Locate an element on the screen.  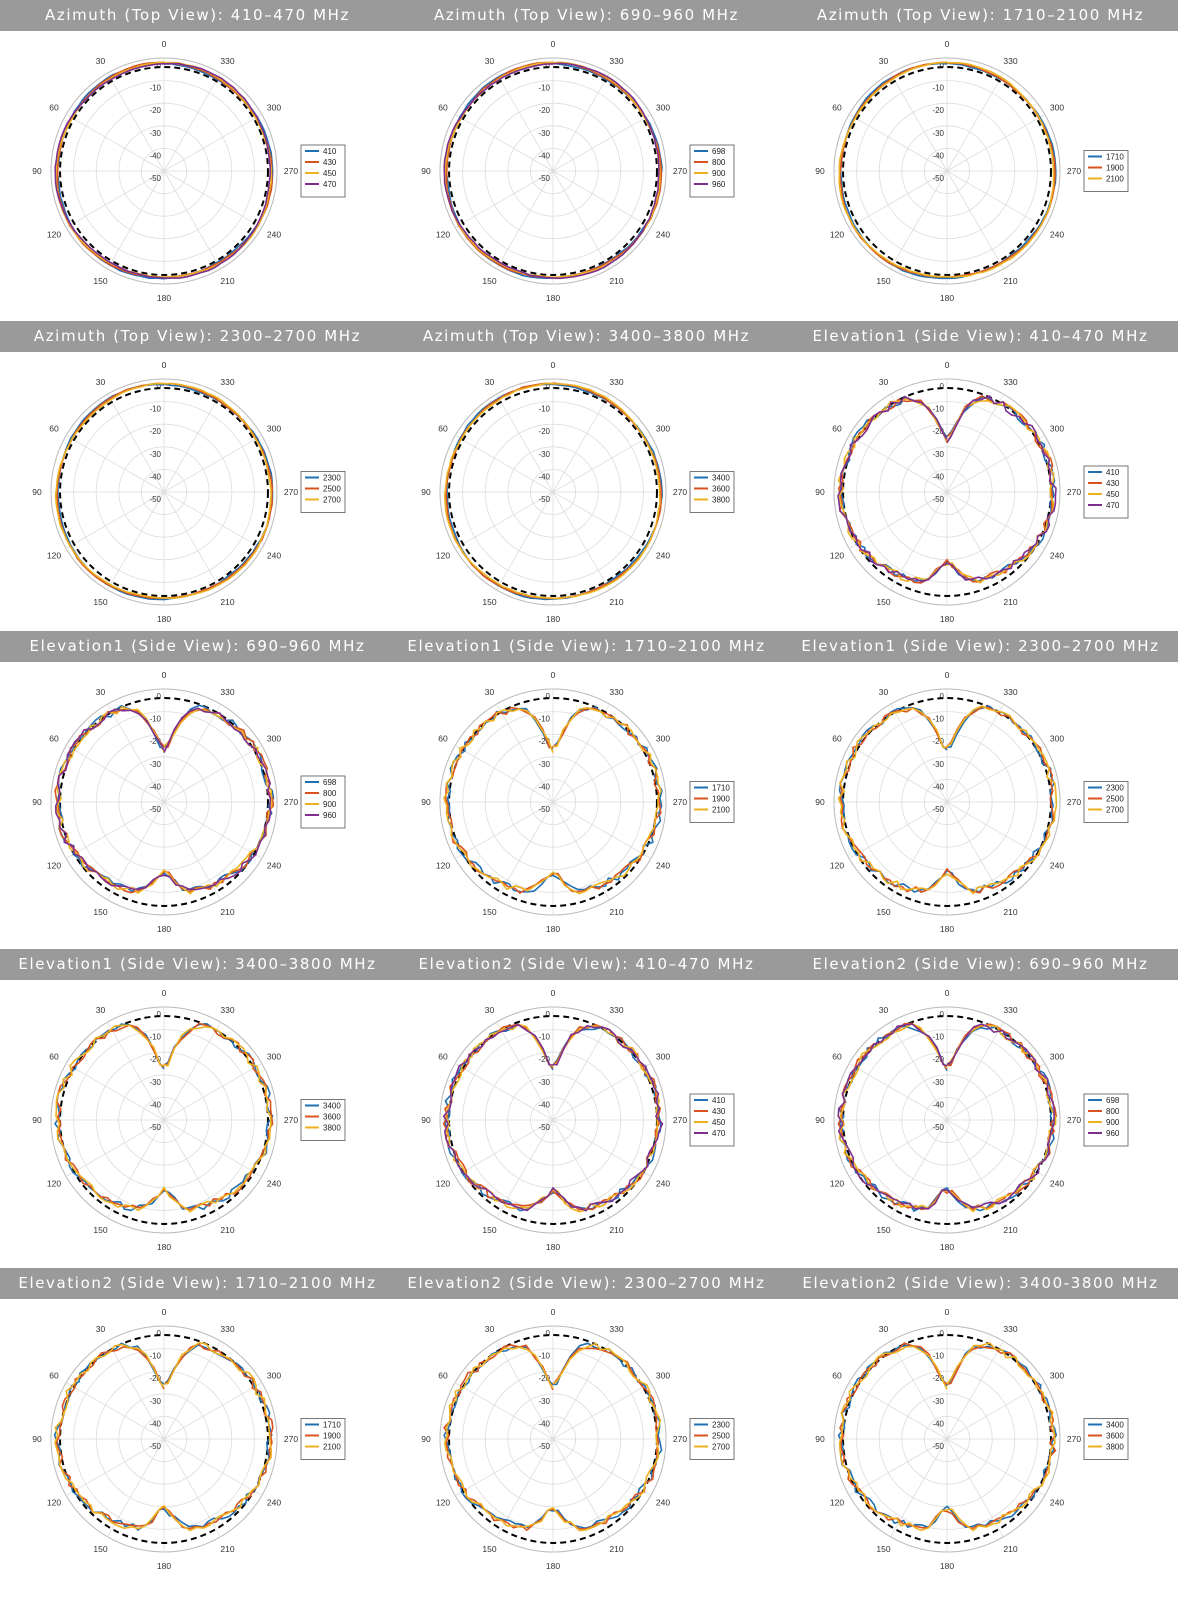
legend-label: 2300 is located at coordinates (332, 478).